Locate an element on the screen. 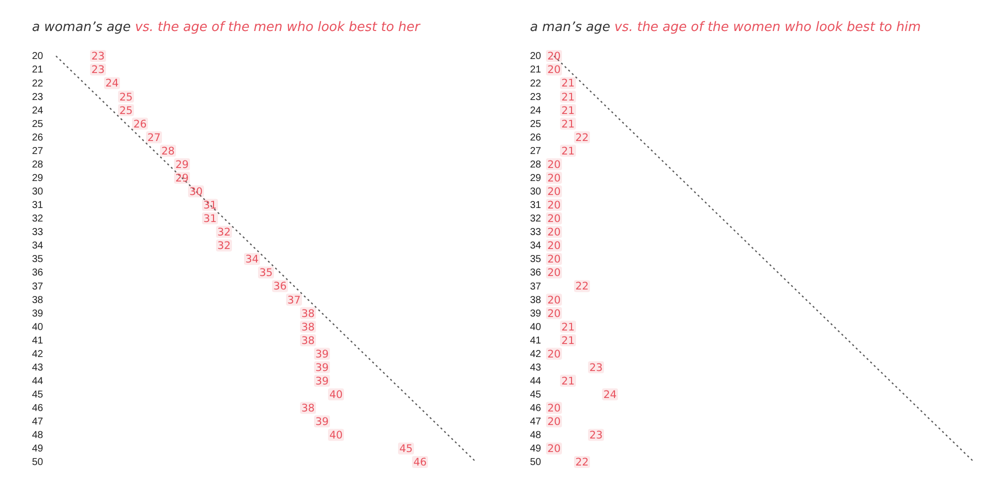 This screenshot has width=1000, height=484. y-tick-label: 32 is located at coordinates (536, 219).